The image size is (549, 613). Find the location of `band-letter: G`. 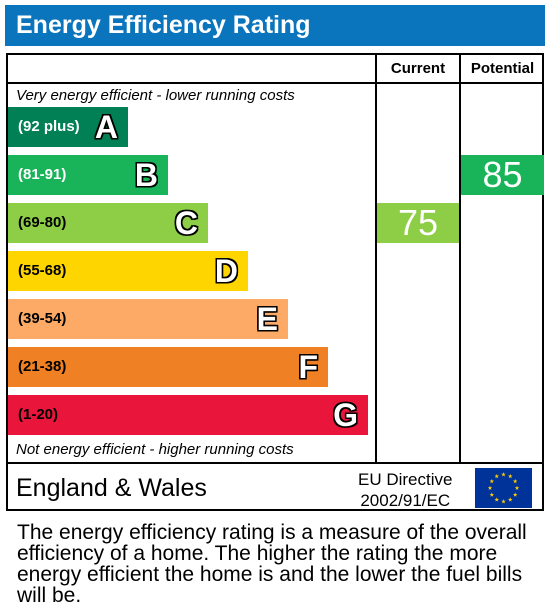

band-letter: G is located at coordinates (345, 415).